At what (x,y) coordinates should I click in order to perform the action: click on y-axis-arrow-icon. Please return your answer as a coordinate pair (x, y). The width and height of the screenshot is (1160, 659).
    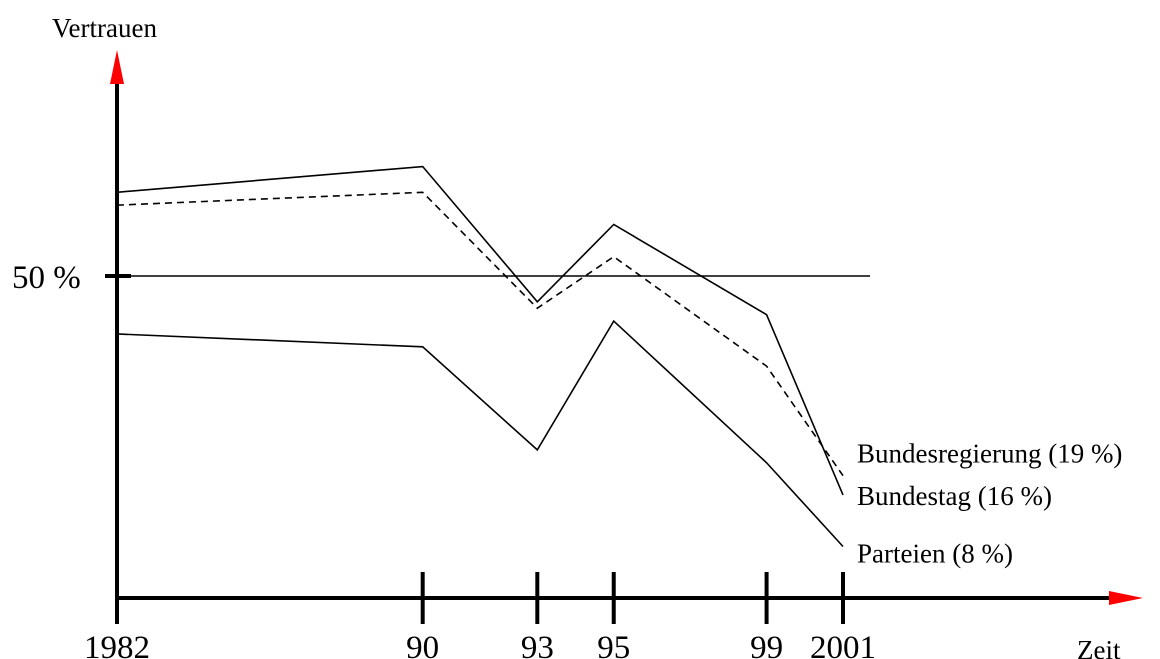
    Looking at the image, I should click on (117, 67).